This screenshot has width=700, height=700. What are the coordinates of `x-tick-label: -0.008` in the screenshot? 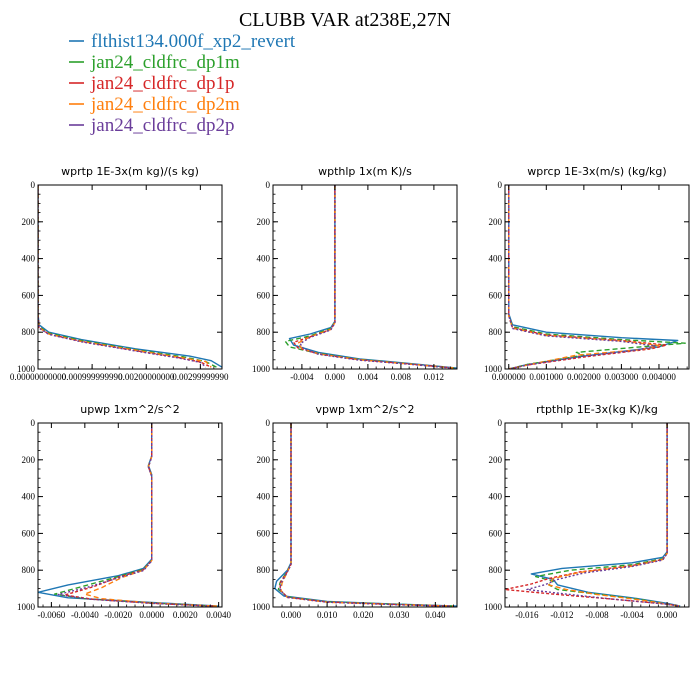 It's located at (597, 615).